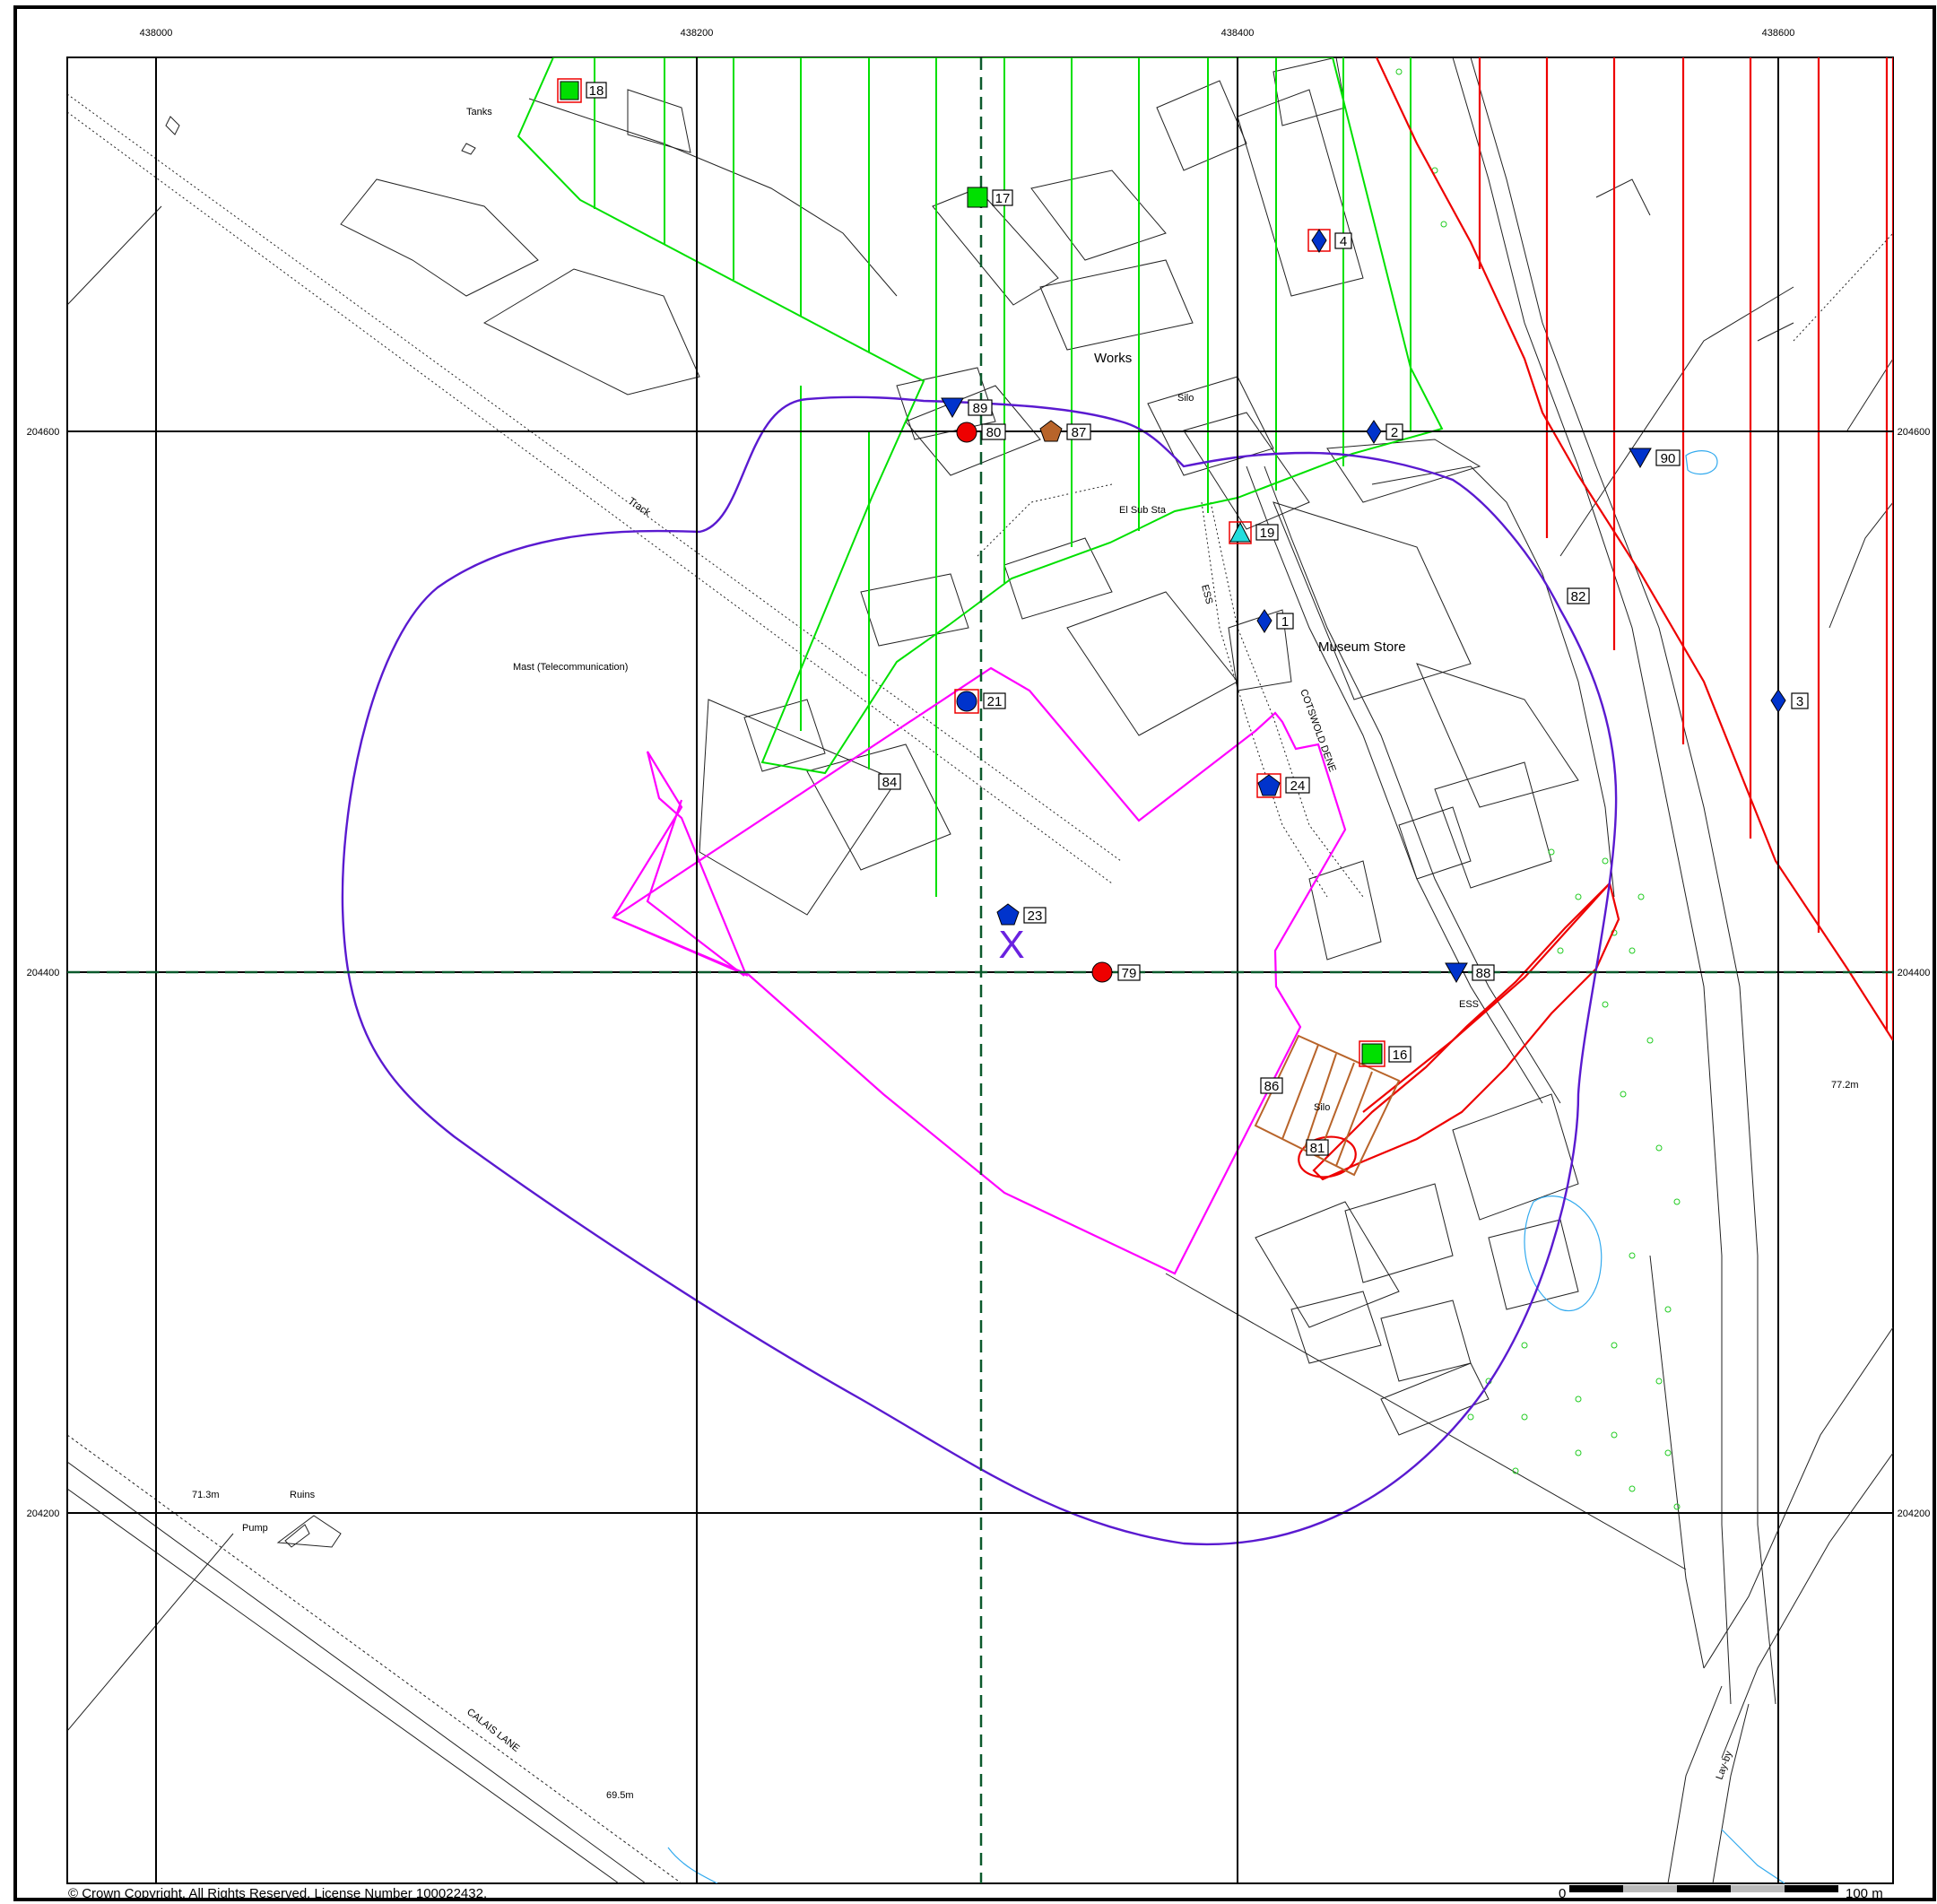  What do you see at coordinates (43, 973) in the screenshot?
I see `northing-label-left-204400: 204400` at bounding box center [43, 973].